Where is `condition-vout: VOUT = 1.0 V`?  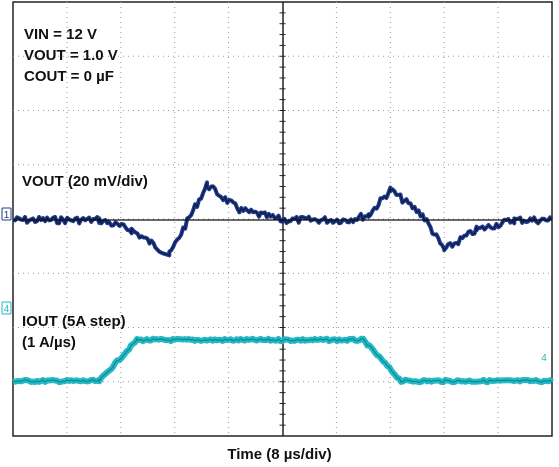 condition-vout: VOUT = 1.0 V is located at coordinates (71, 55).